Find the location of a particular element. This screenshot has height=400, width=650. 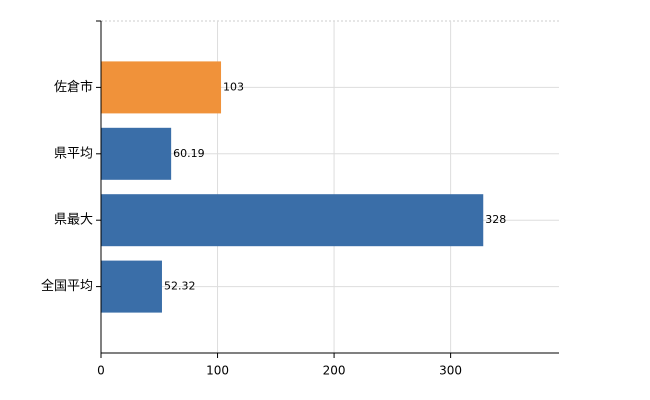

y-tick-label: 全国平均 is located at coordinates (67, 286).